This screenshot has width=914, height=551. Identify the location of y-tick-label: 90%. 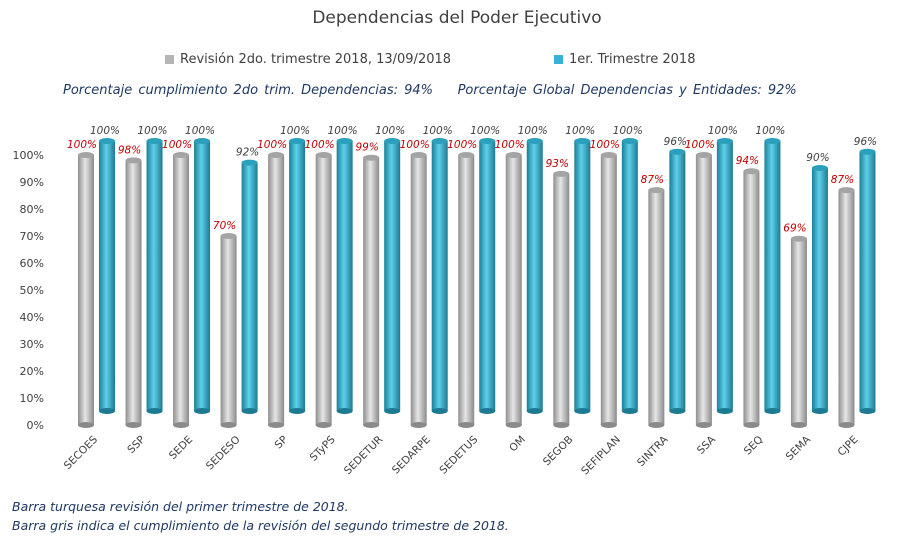
(32, 182).